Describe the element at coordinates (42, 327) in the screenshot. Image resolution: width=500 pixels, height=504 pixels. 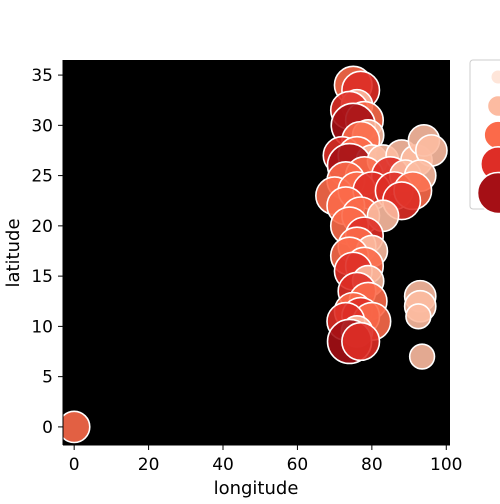
I see `y-tick-label: 10` at that location.